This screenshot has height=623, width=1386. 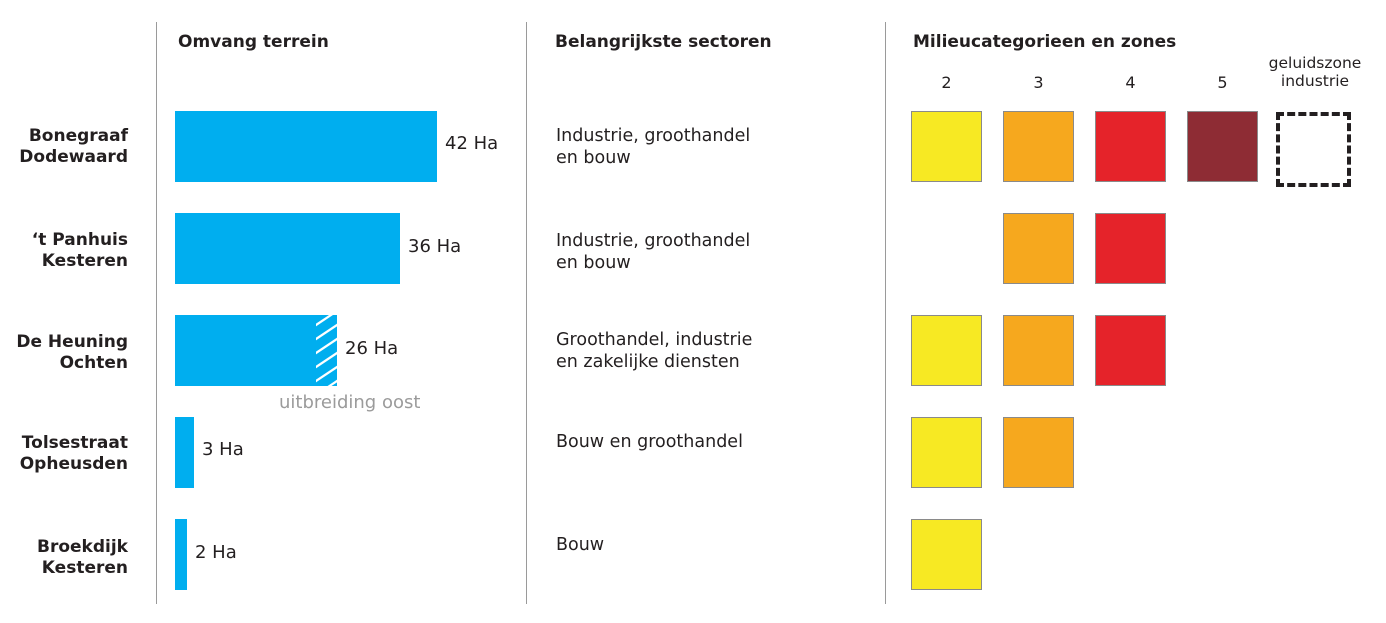 I want to click on category-label-2: 2, so click(x=946, y=82).